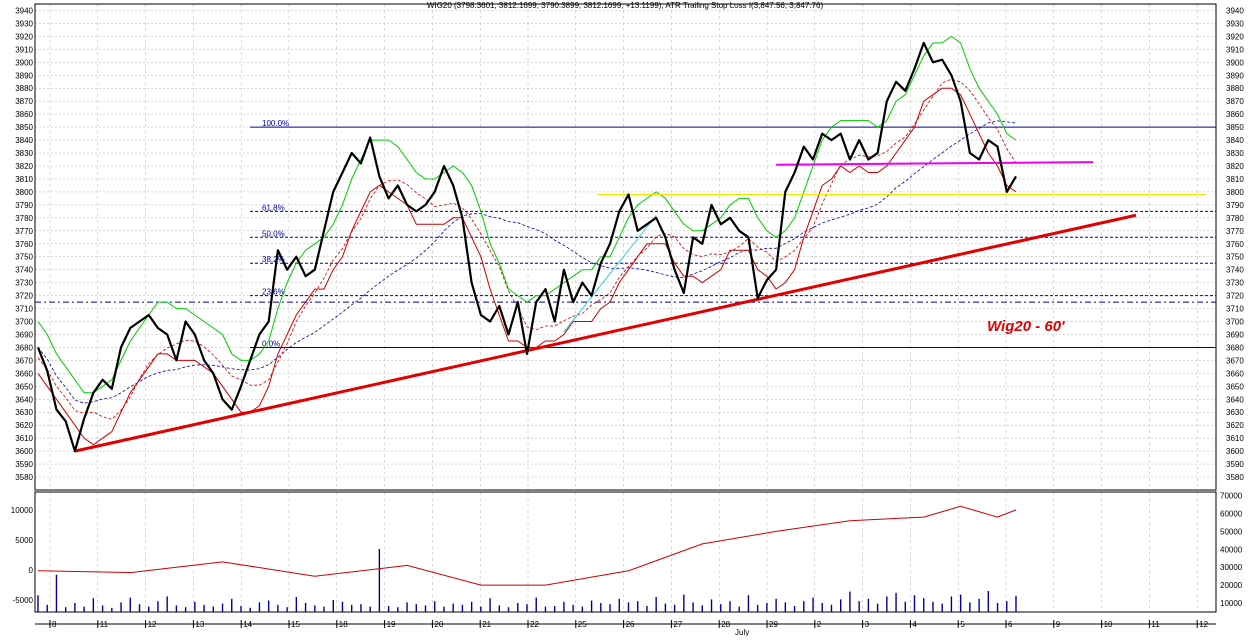 The width and height of the screenshot is (1250, 641). I want to click on y-tick-label-left: 3800, so click(24, 192).